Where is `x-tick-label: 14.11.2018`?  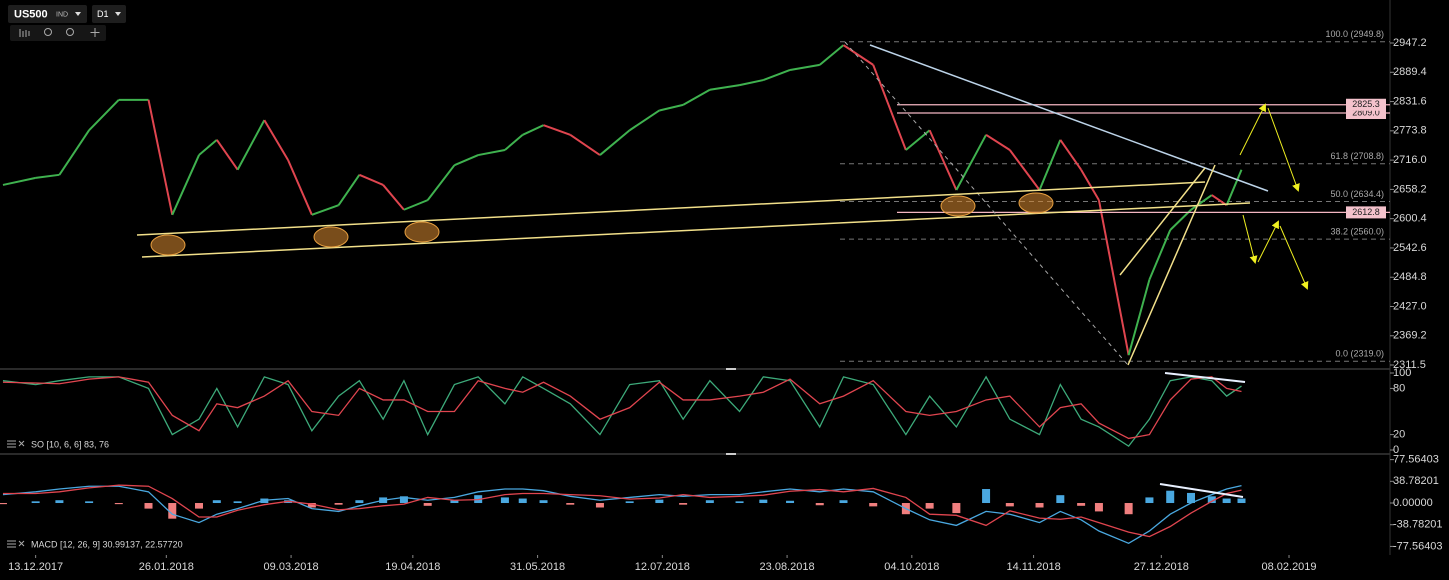 x-tick-label: 14.11.2018 is located at coordinates (1033, 567).